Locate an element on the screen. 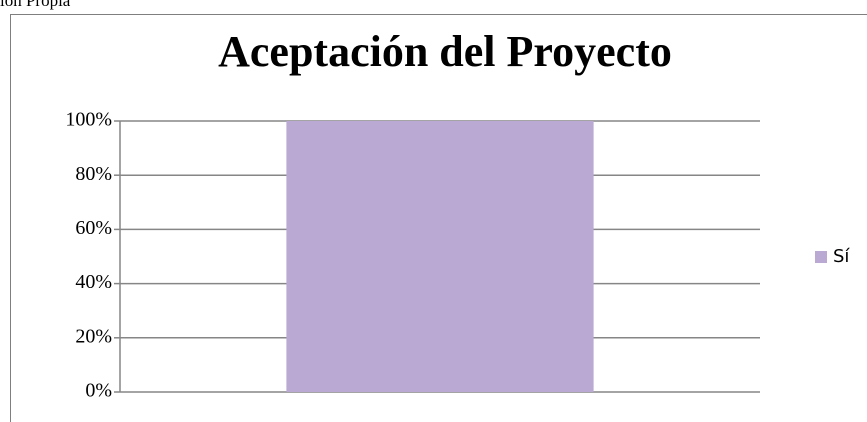  y-tick-label: 20% is located at coordinates (93, 336).